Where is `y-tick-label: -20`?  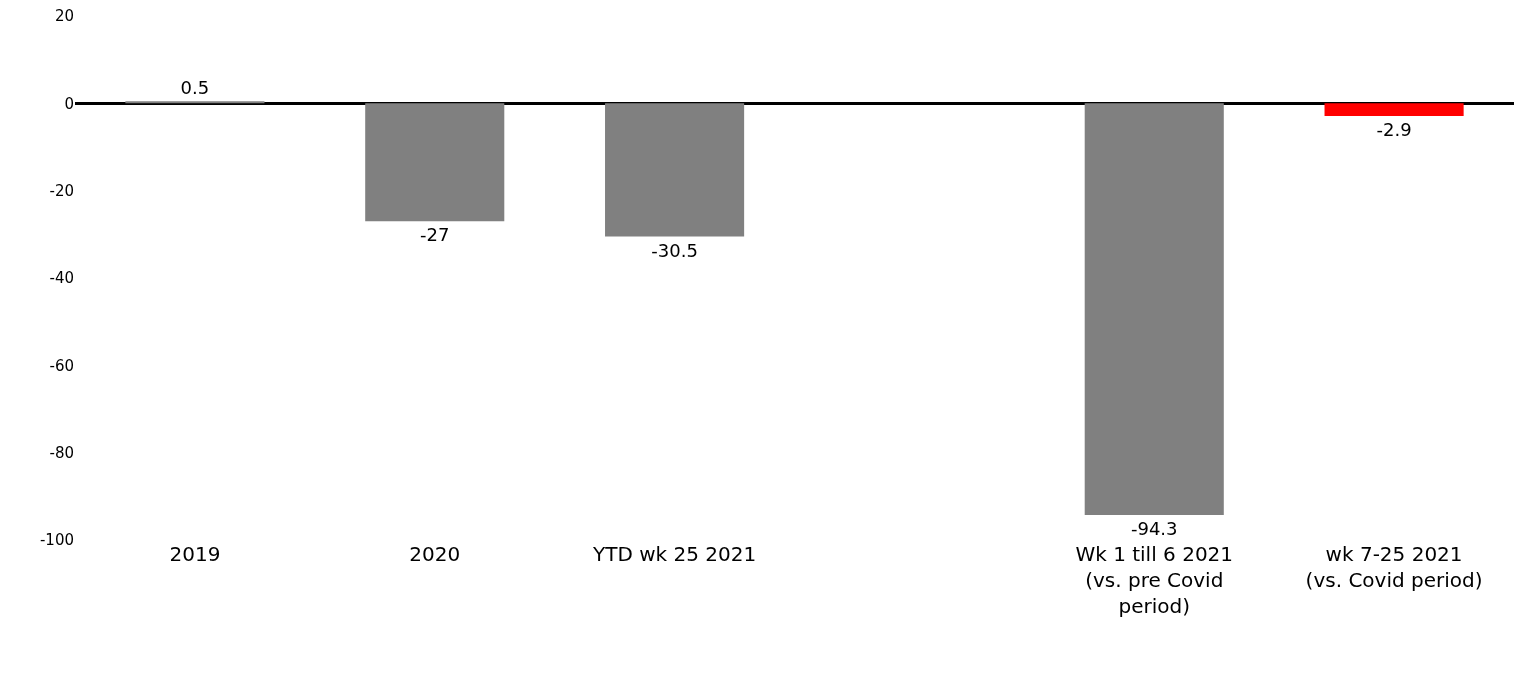
y-tick-label: -20 is located at coordinates (61, 190).